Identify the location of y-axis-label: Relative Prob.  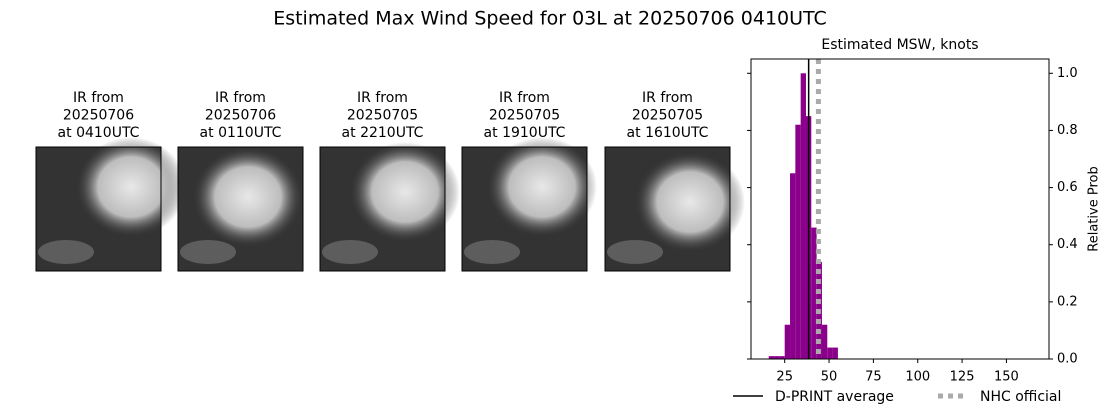
(1093, 208).